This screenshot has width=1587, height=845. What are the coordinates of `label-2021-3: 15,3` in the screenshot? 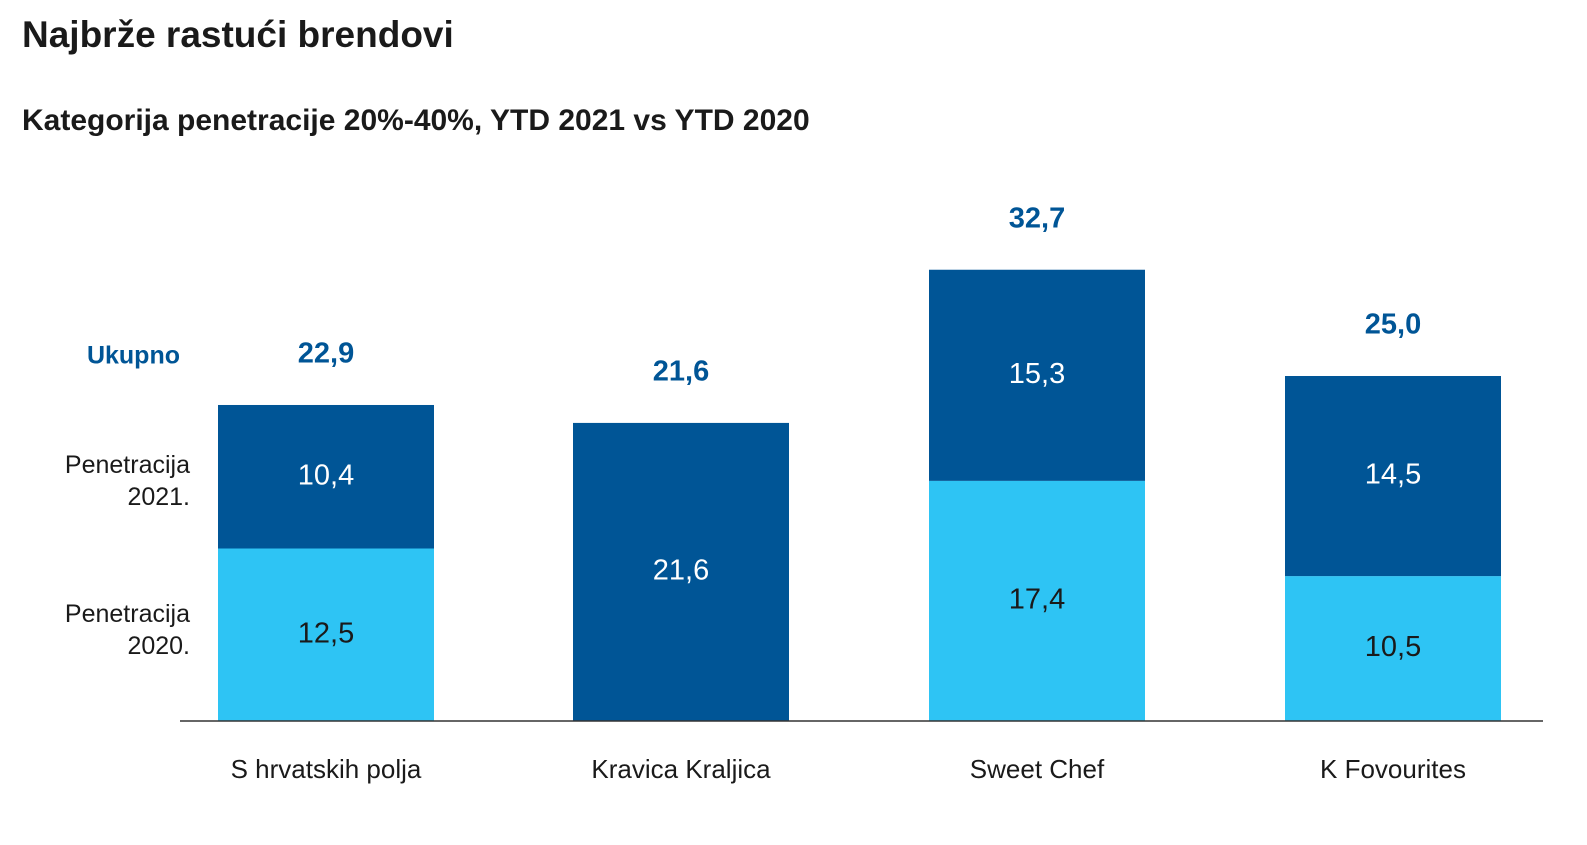 It's located at (1037, 374).